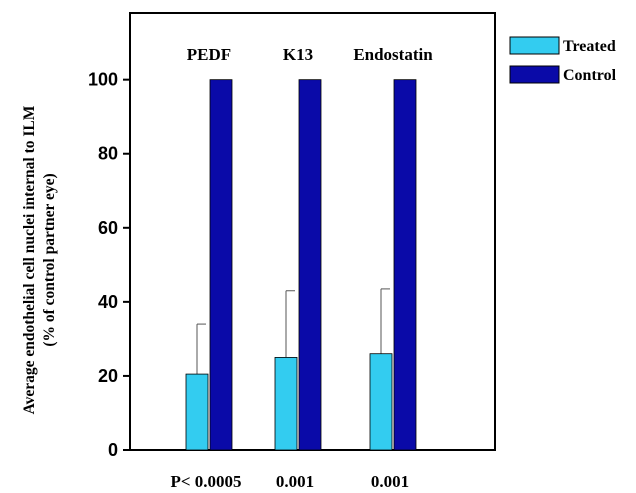 The image size is (636, 493). What do you see at coordinates (103, 80) in the screenshot?
I see `y-tick-label: 100` at bounding box center [103, 80].